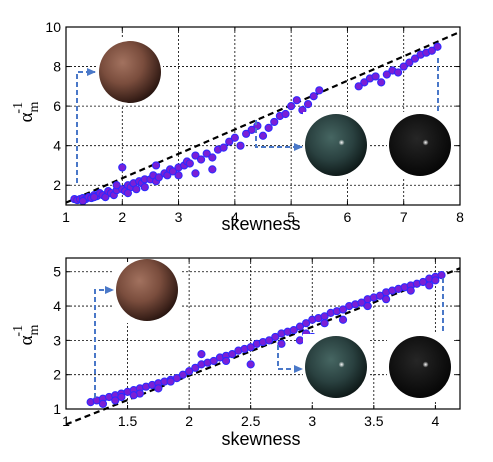  Describe the element at coordinates (374, 421) in the screenshot. I see `x-tick-label: 3.5` at that location.